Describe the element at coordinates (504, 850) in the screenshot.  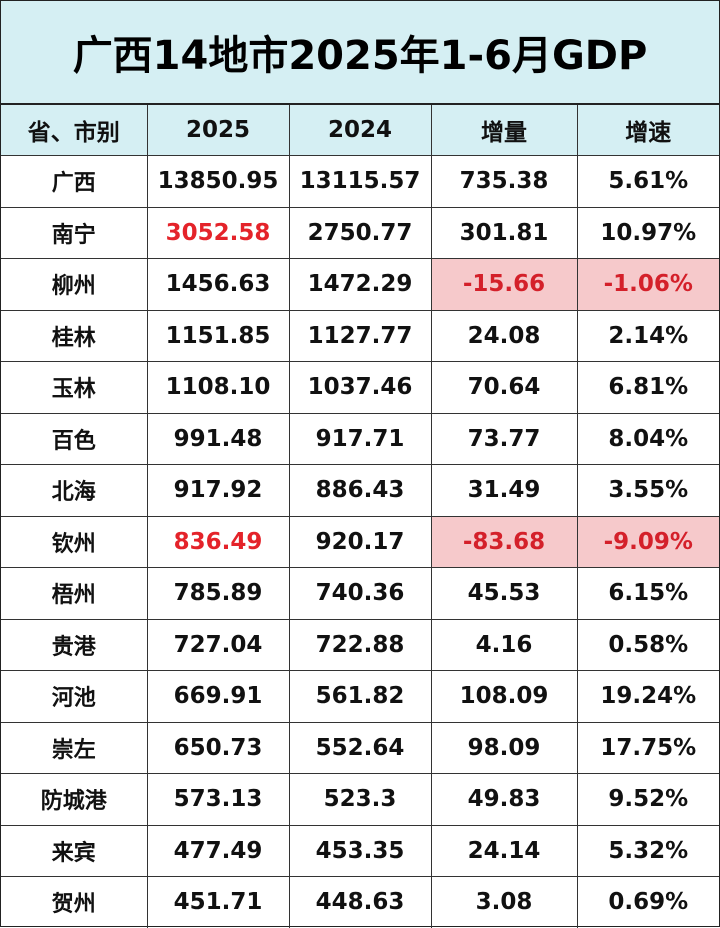
I see `increase-cell: 24.14` at that location.